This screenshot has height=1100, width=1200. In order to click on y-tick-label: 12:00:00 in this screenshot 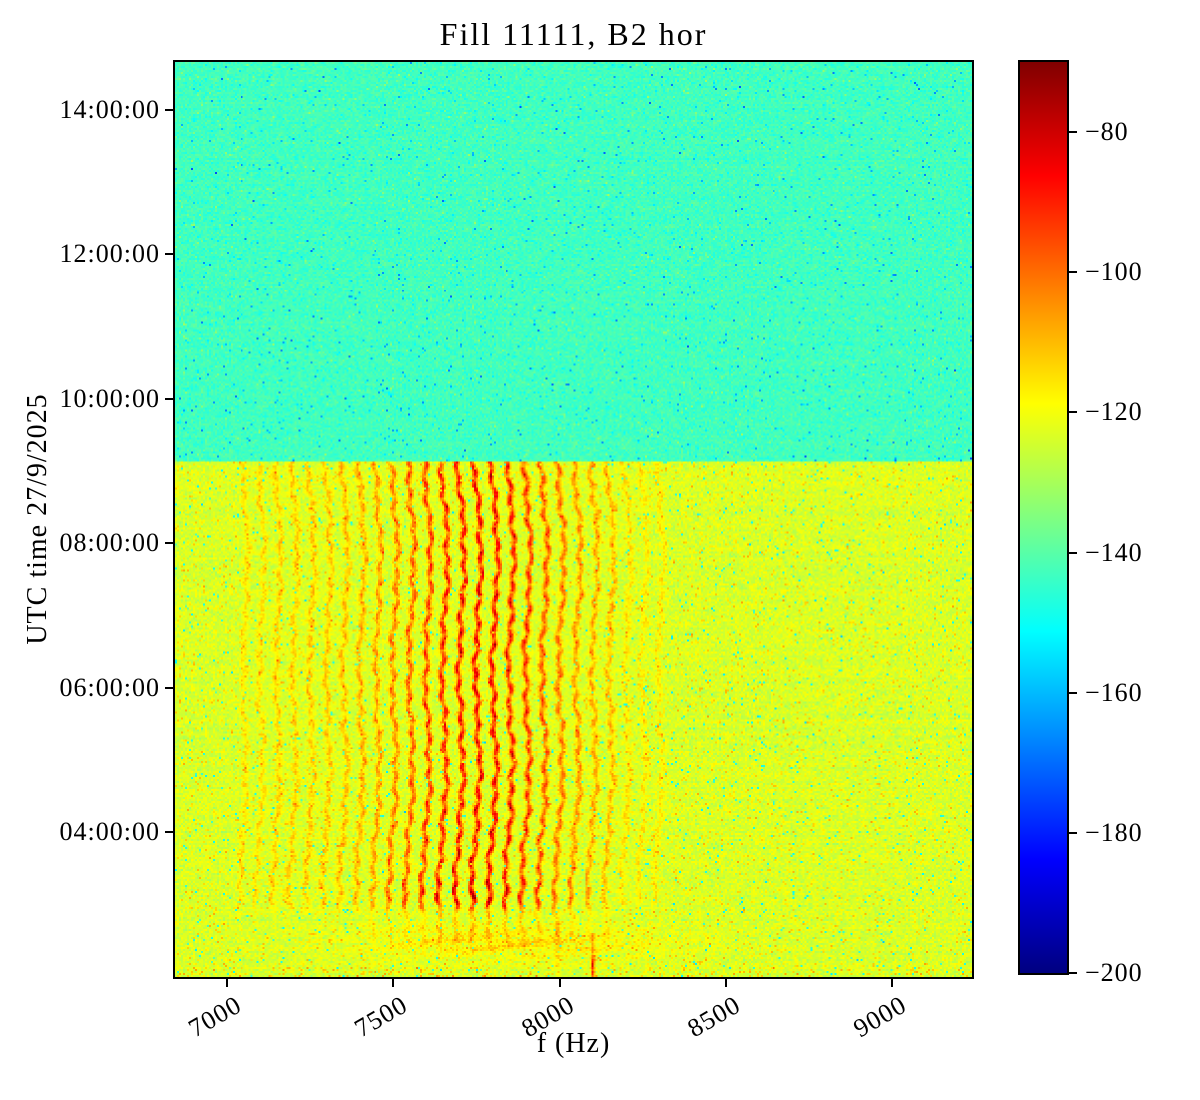, I will do `click(109, 254)`.